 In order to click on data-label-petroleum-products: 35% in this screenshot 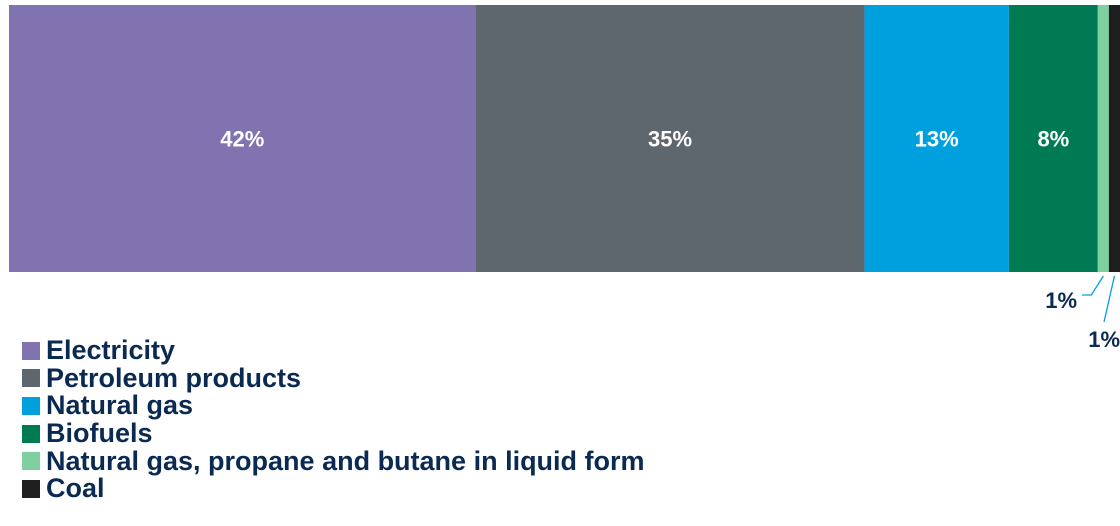, I will do `click(670, 139)`.